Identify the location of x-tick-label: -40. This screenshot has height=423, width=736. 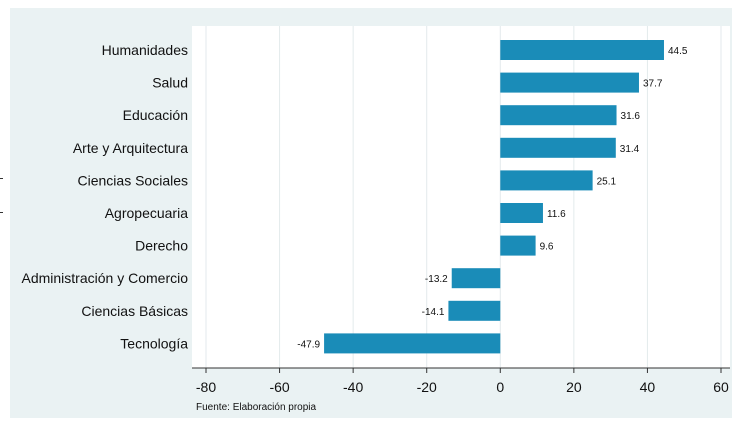
(353, 387).